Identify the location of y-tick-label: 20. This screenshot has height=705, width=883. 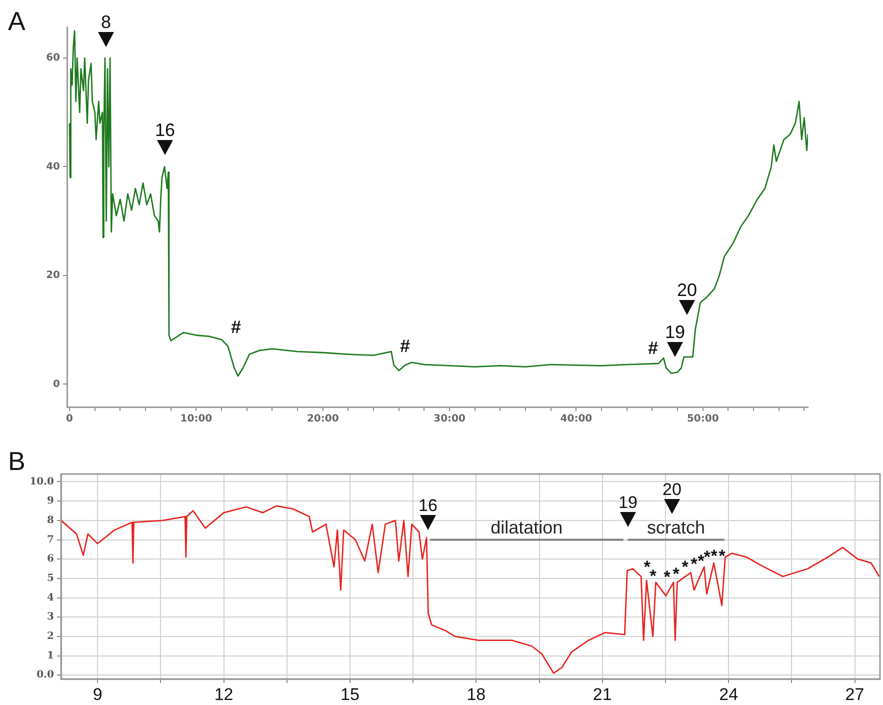
(53, 276).